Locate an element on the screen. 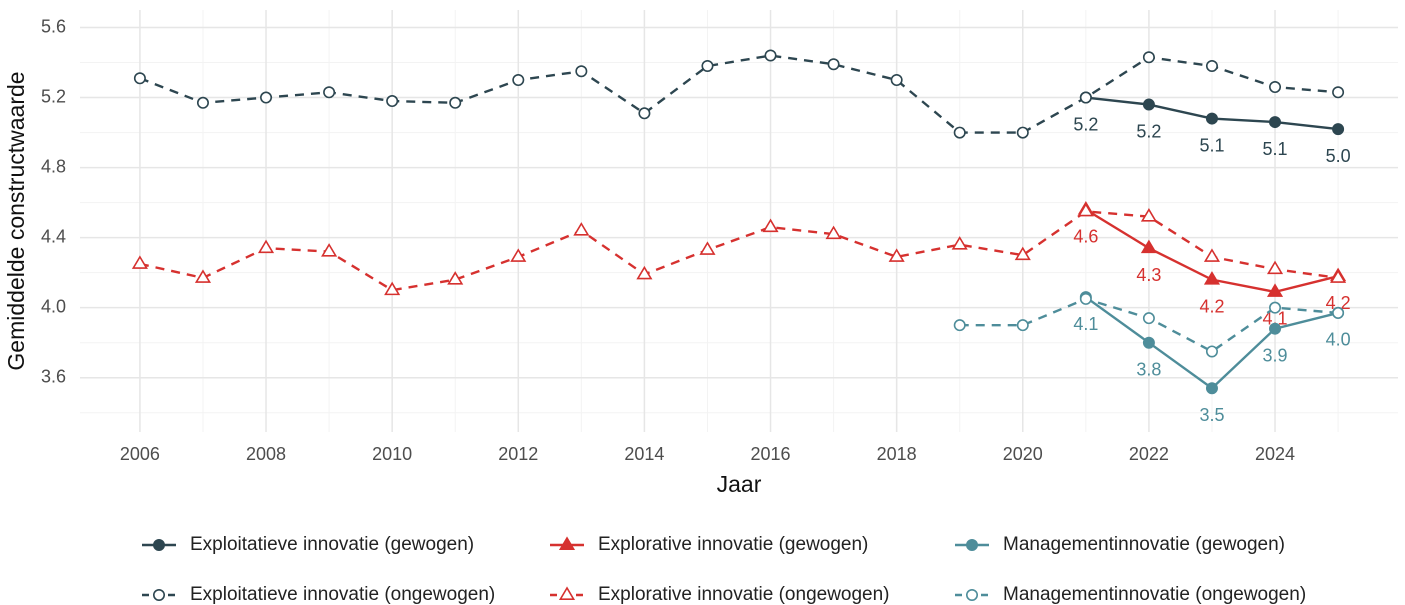 This screenshot has width=1405, height=605. x-tick-label: 2016 is located at coordinates (771, 454).